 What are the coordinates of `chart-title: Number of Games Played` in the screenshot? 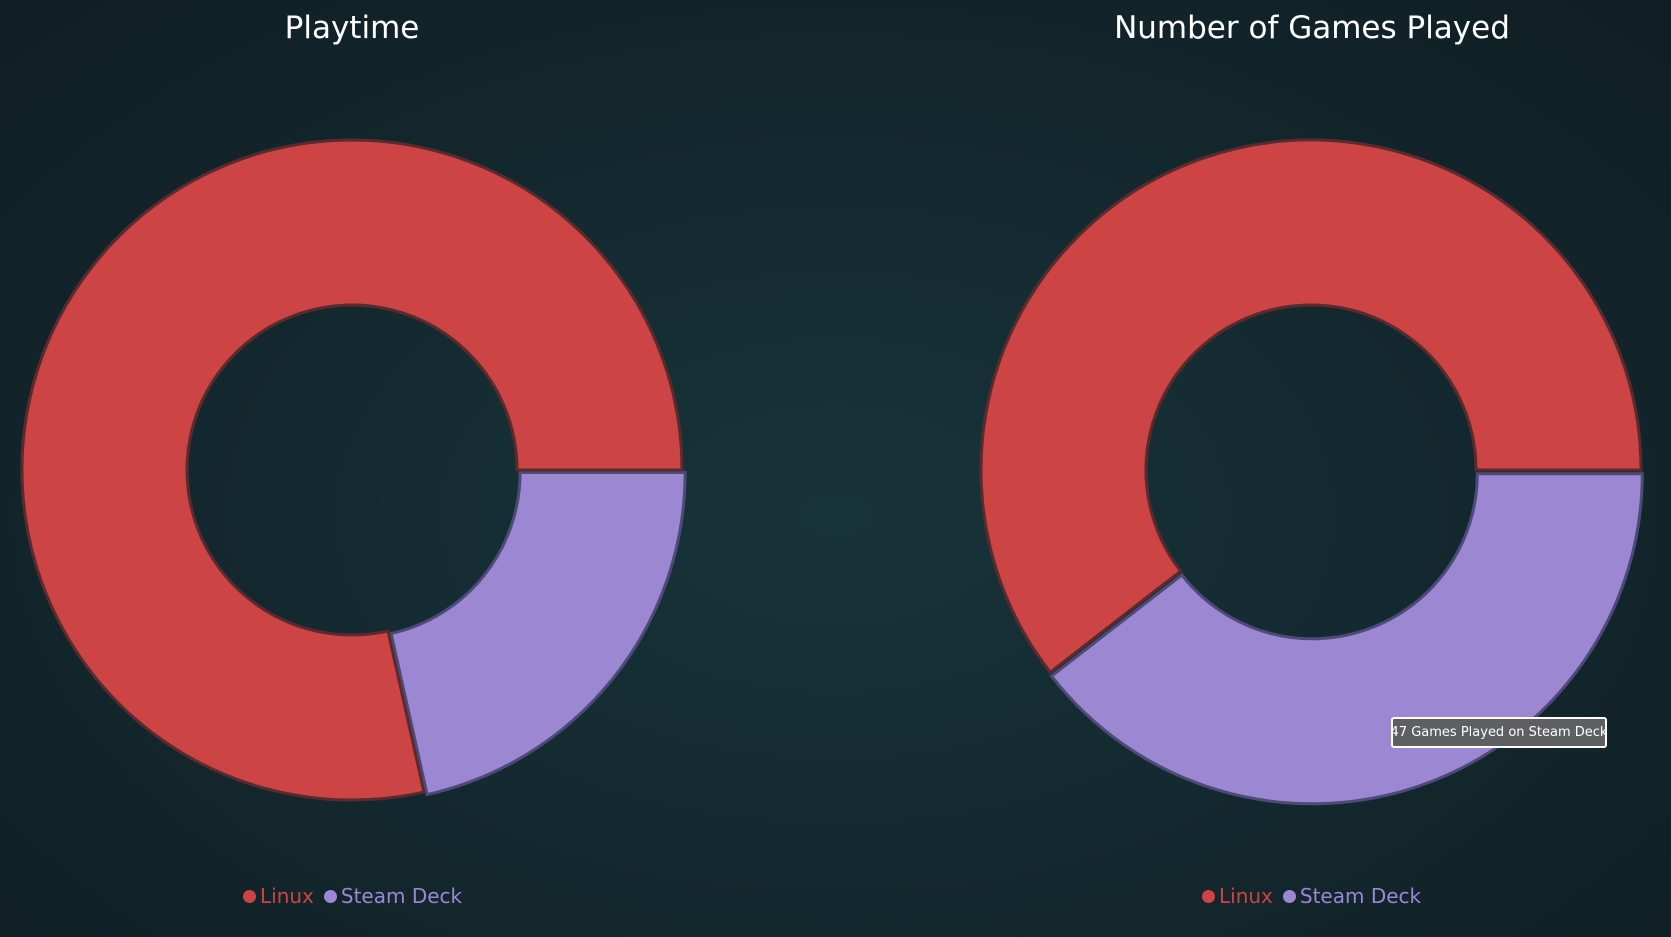 It's located at (1312, 28).